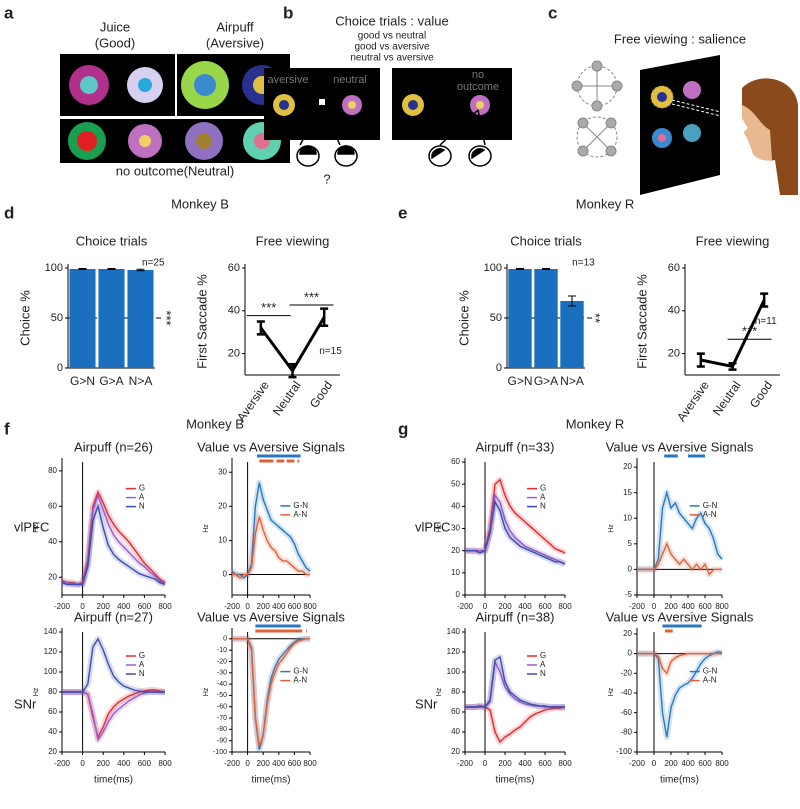 The height and width of the screenshot is (809, 800). Describe the element at coordinates (624, 751) in the screenshot. I see `y-tick-label: -100` at that location.